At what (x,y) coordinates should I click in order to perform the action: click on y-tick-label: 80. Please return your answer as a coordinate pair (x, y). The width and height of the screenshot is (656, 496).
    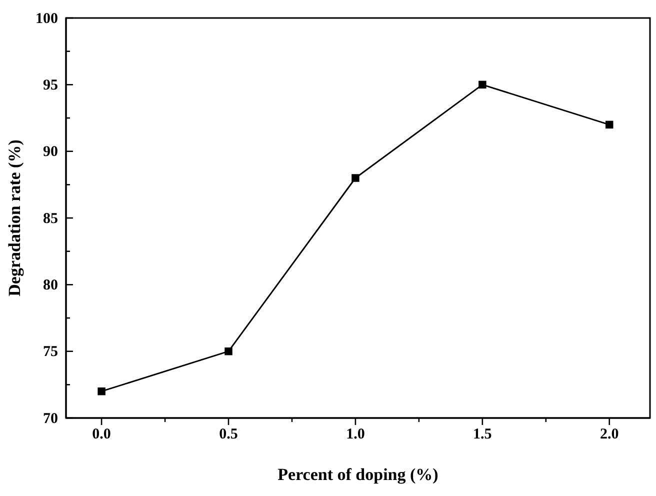
    Looking at the image, I should click on (50, 285).